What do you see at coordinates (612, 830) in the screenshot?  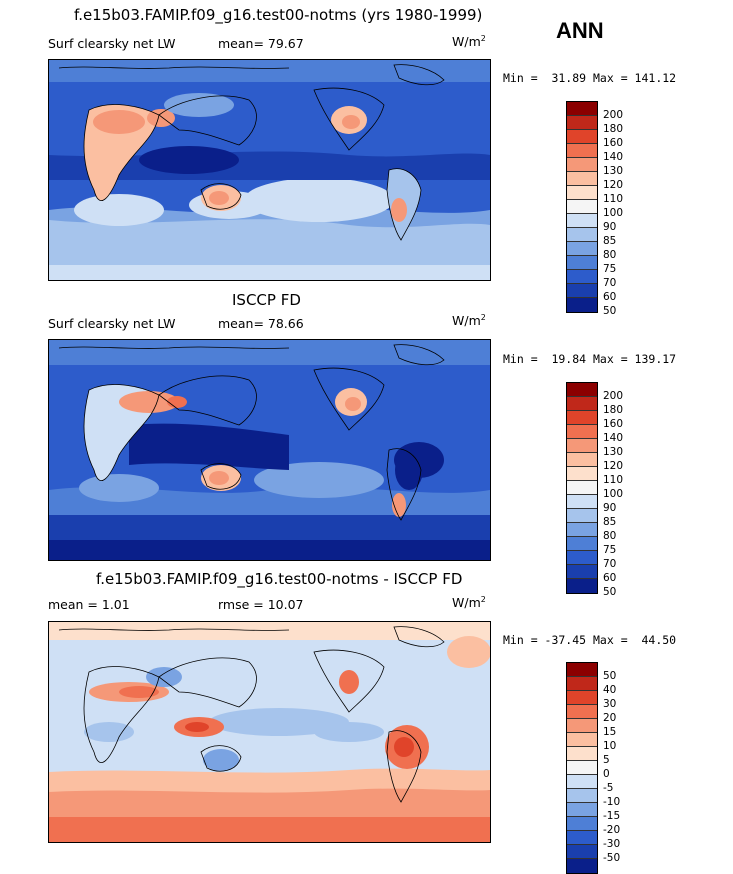 I see `colorbar-tick-label: -20` at bounding box center [612, 830].